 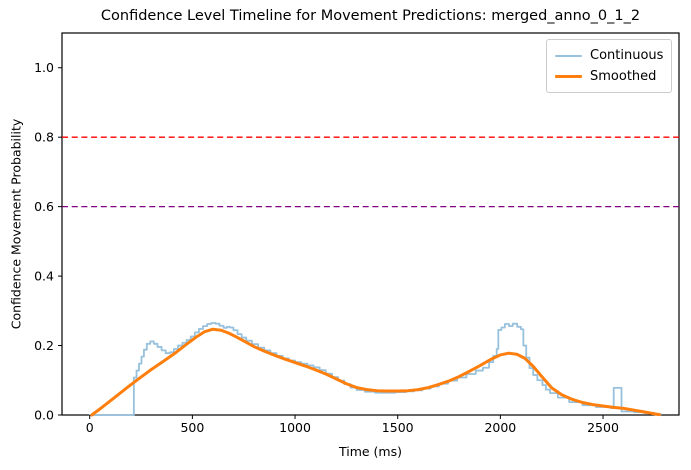 I want to click on x-axis-label: Time (ms), so click(x=370, y=451).